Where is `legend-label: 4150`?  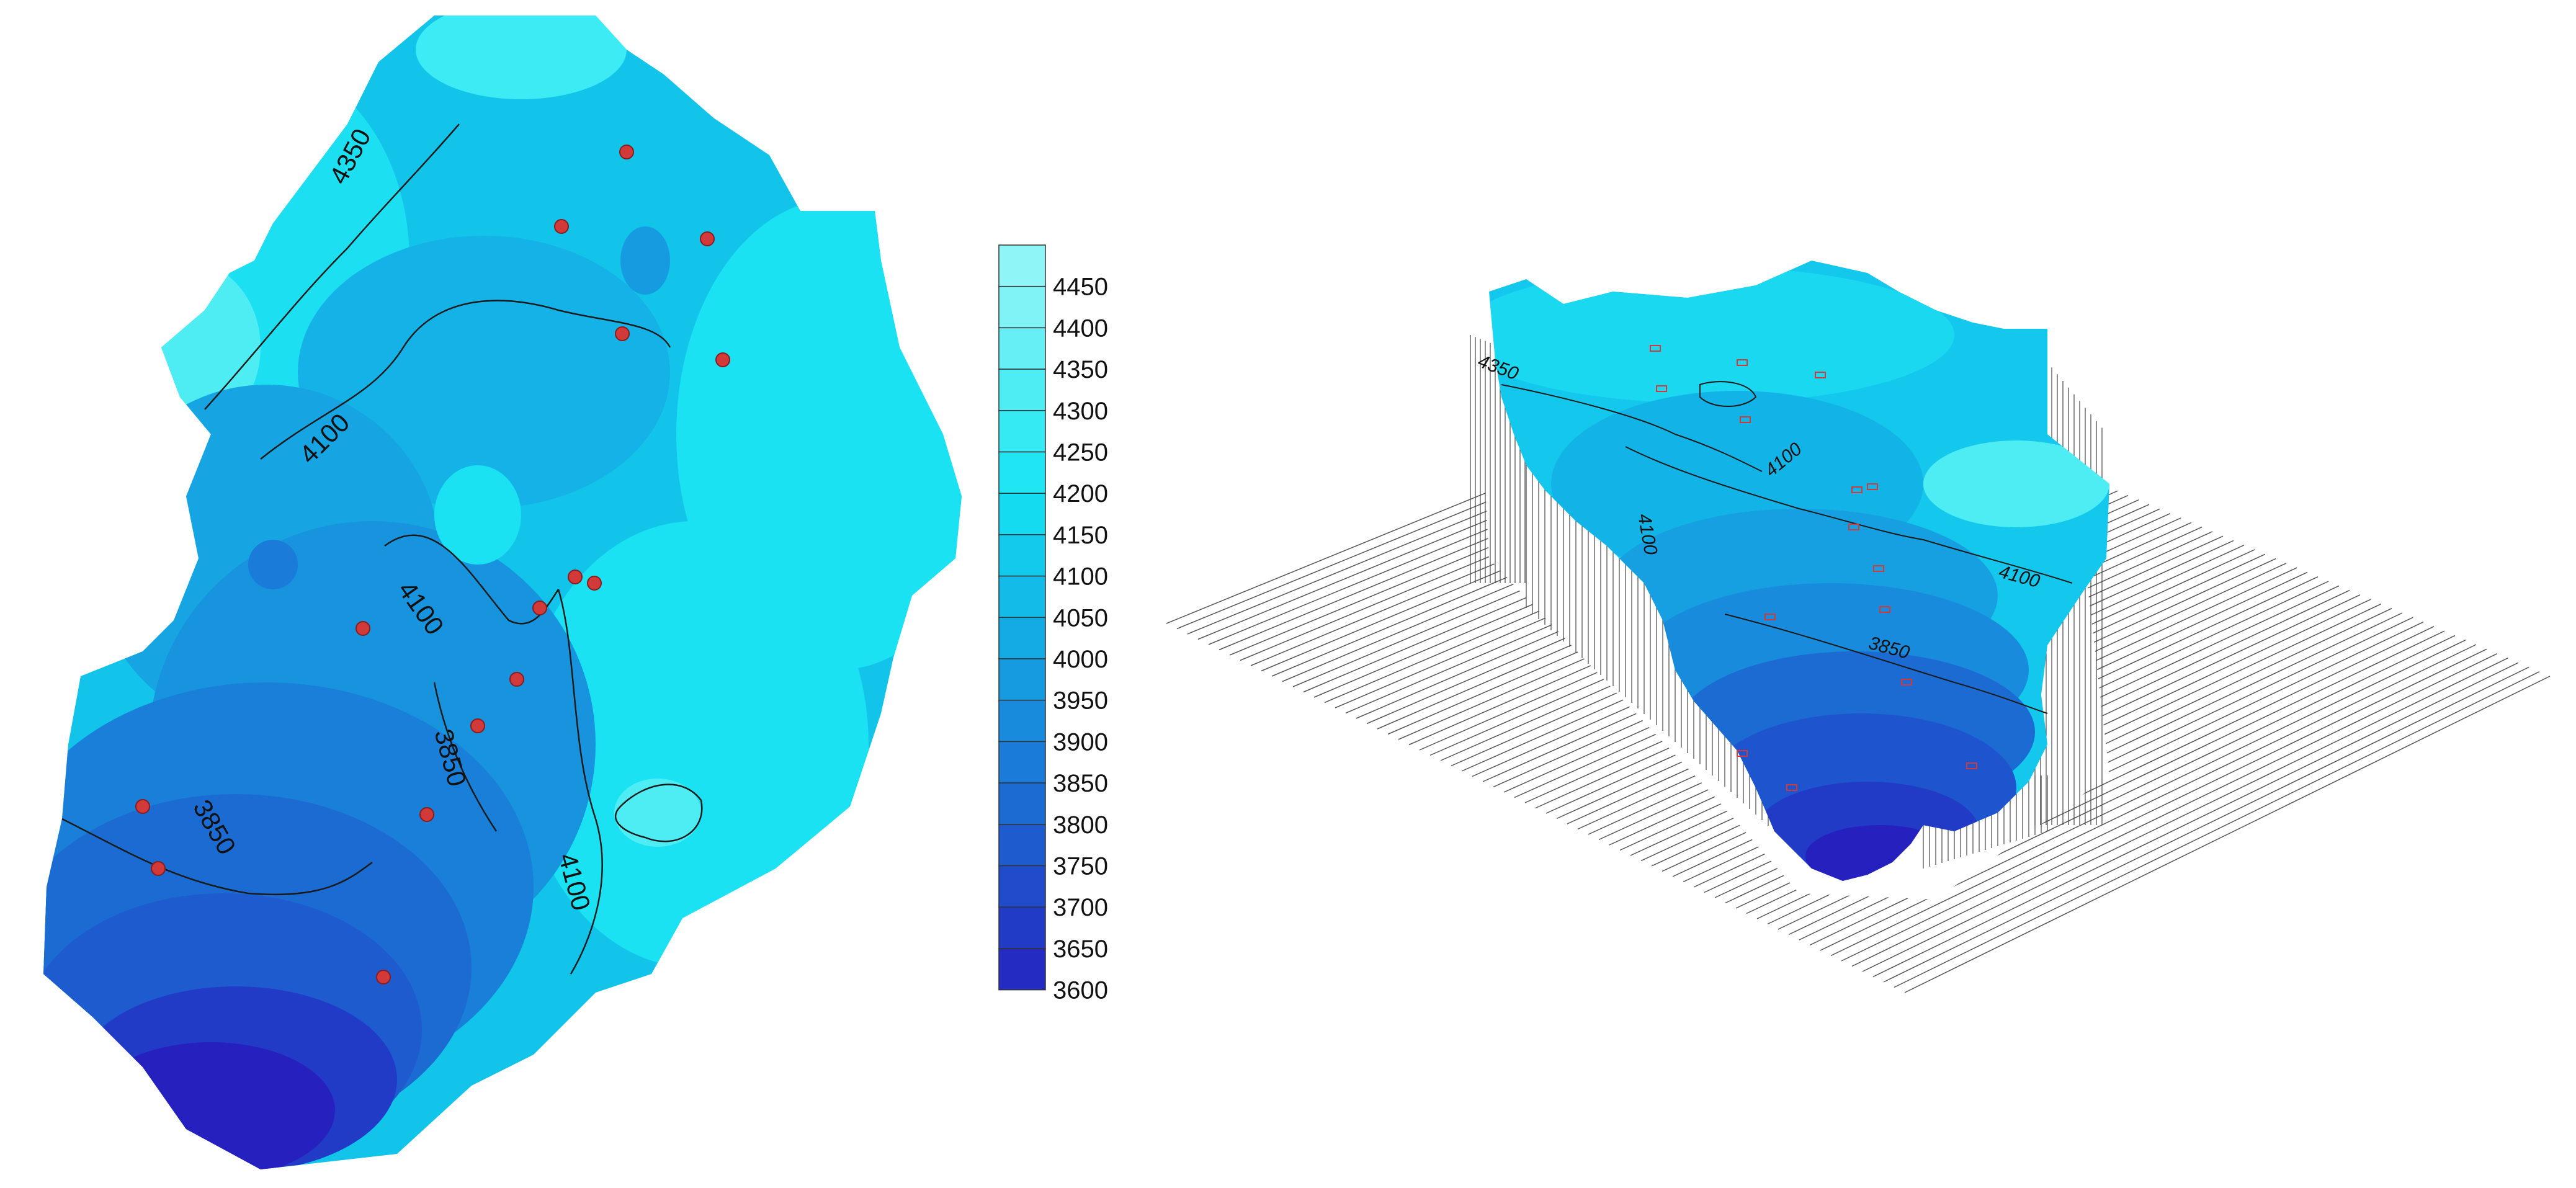
legend-label: 4150 is located at coordinates (1080, 535).